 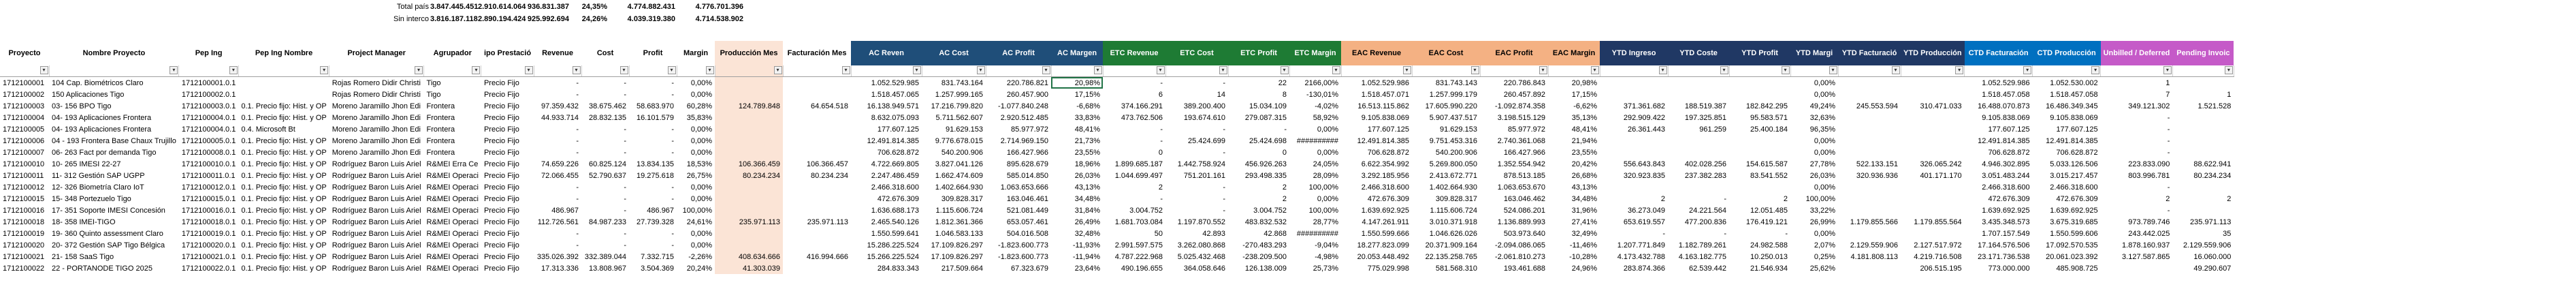 I want to click on table-cell: 6, so click(x=1161, y=94).